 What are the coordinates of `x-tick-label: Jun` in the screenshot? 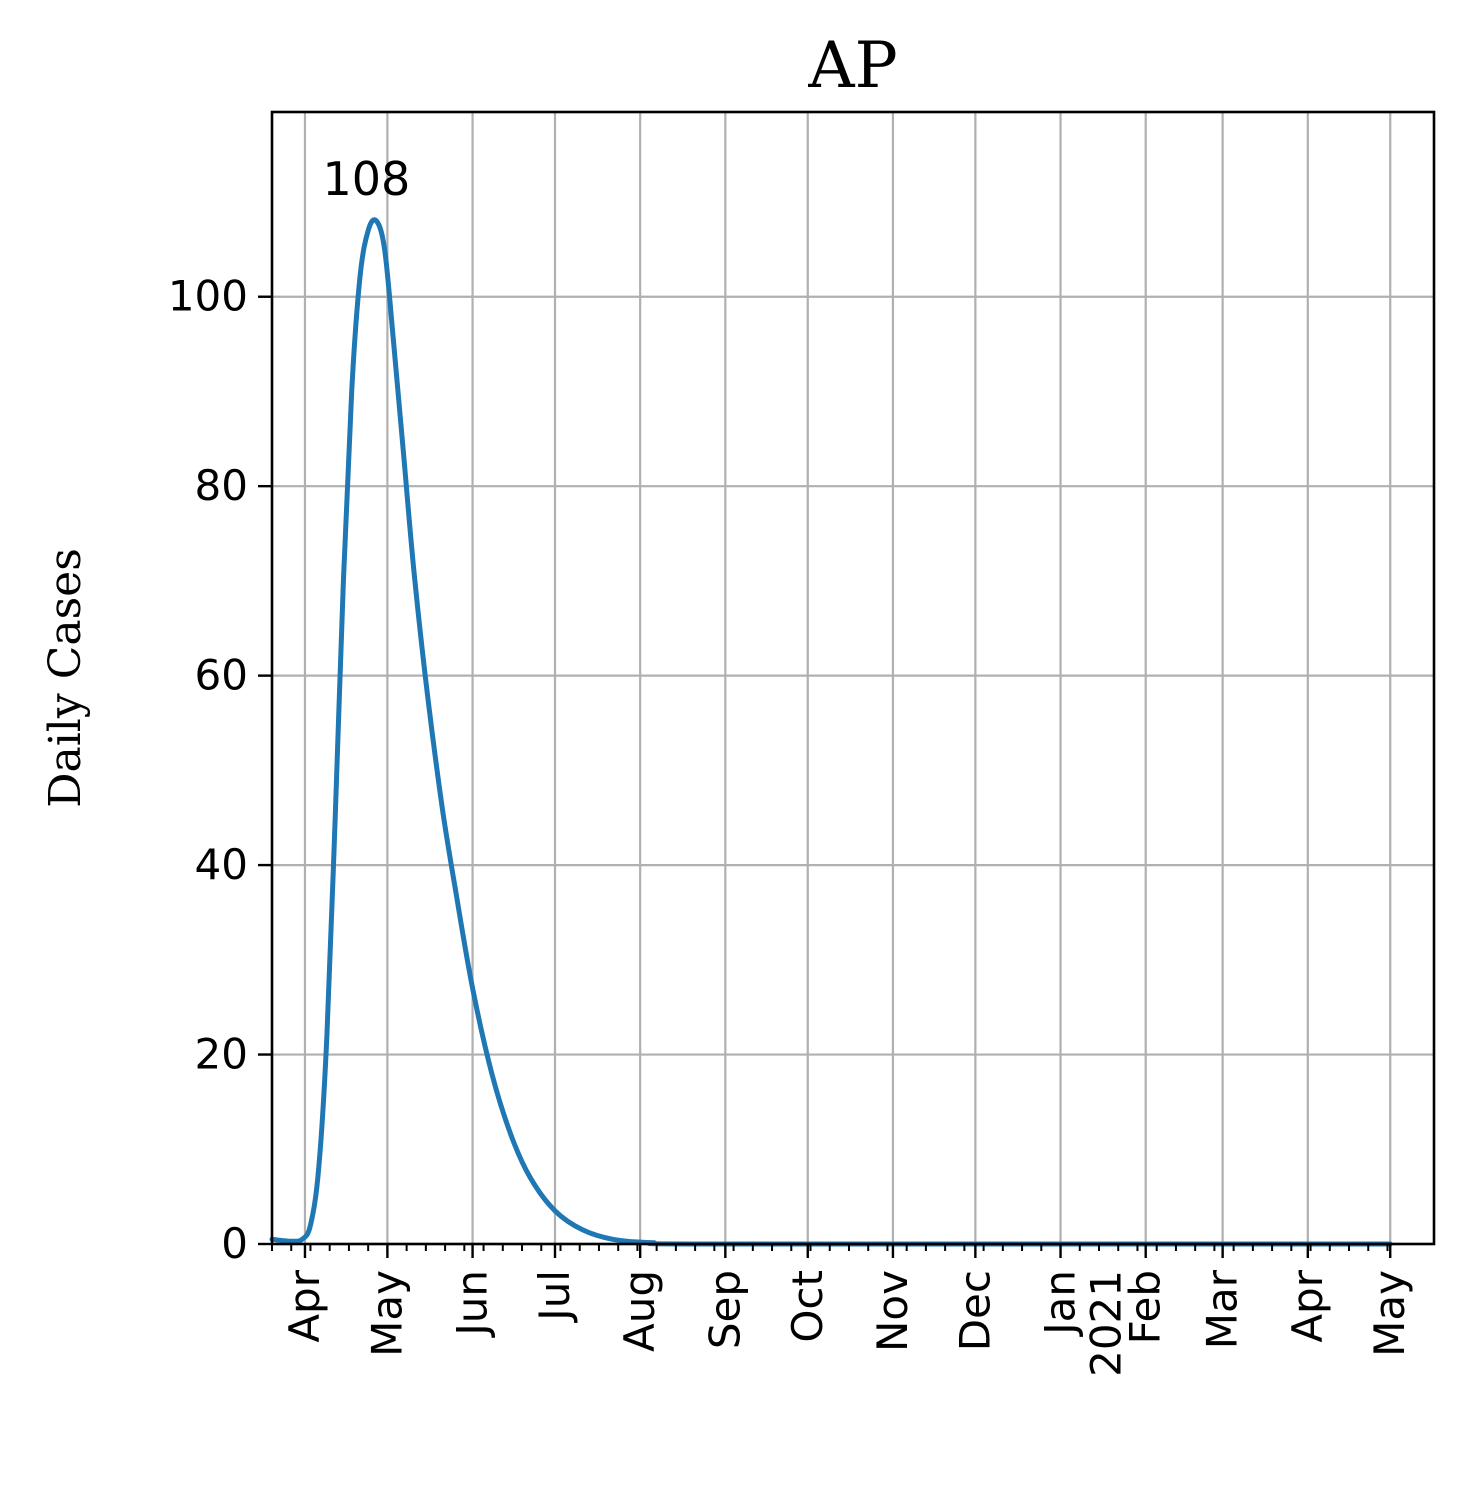 It's located at (472, 1304).